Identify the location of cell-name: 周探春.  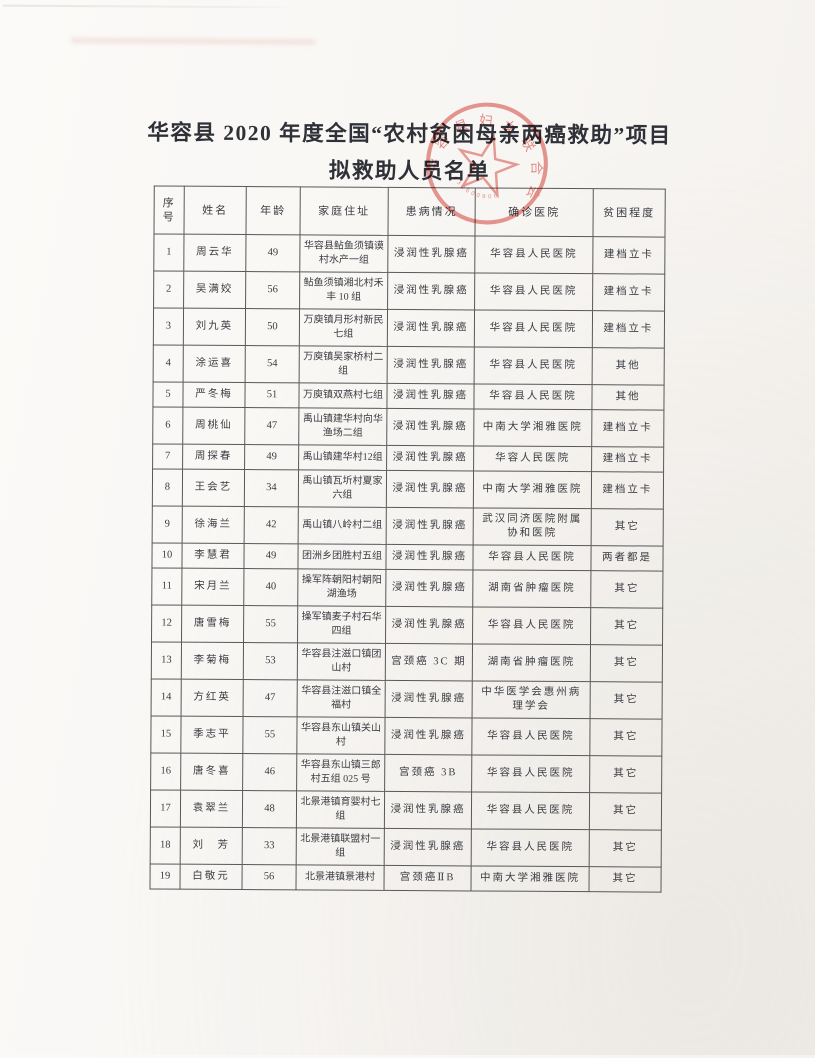
(213, 457).